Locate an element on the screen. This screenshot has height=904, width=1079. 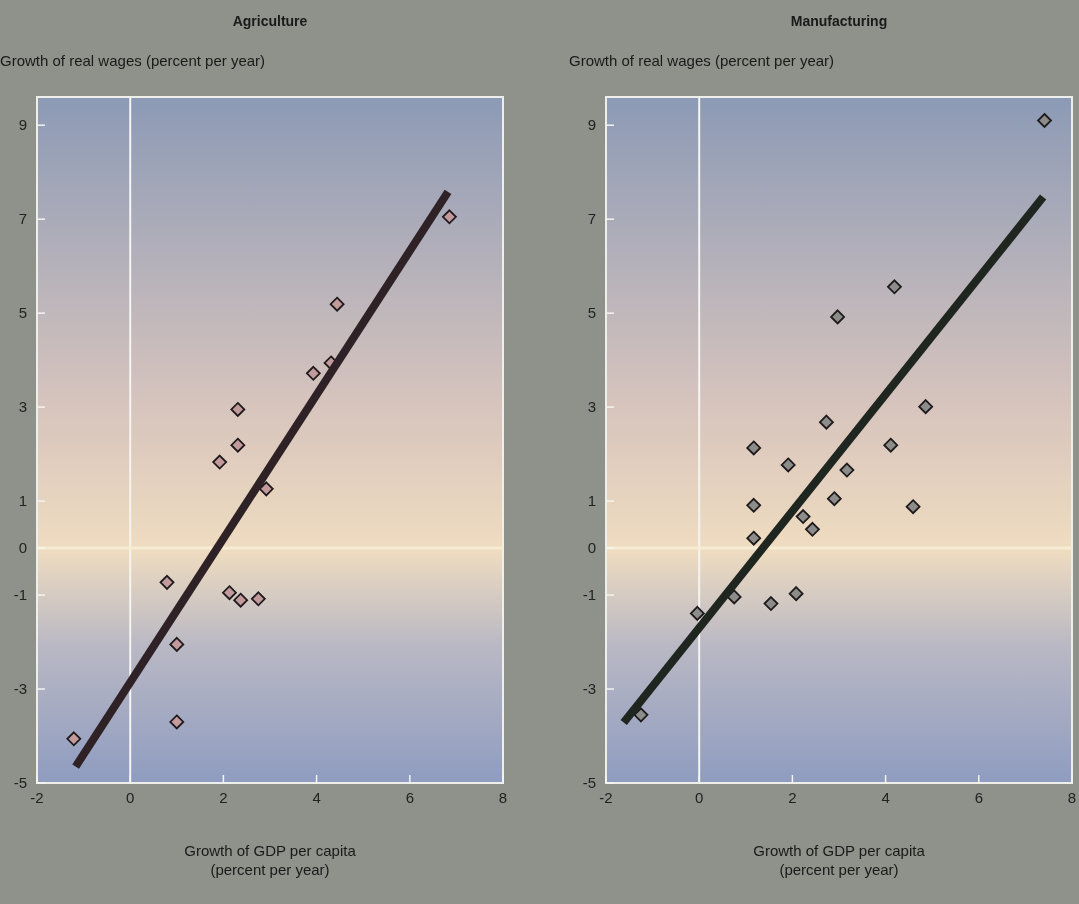
chart-title: Manufacturing is located at coordinates (839, 21).